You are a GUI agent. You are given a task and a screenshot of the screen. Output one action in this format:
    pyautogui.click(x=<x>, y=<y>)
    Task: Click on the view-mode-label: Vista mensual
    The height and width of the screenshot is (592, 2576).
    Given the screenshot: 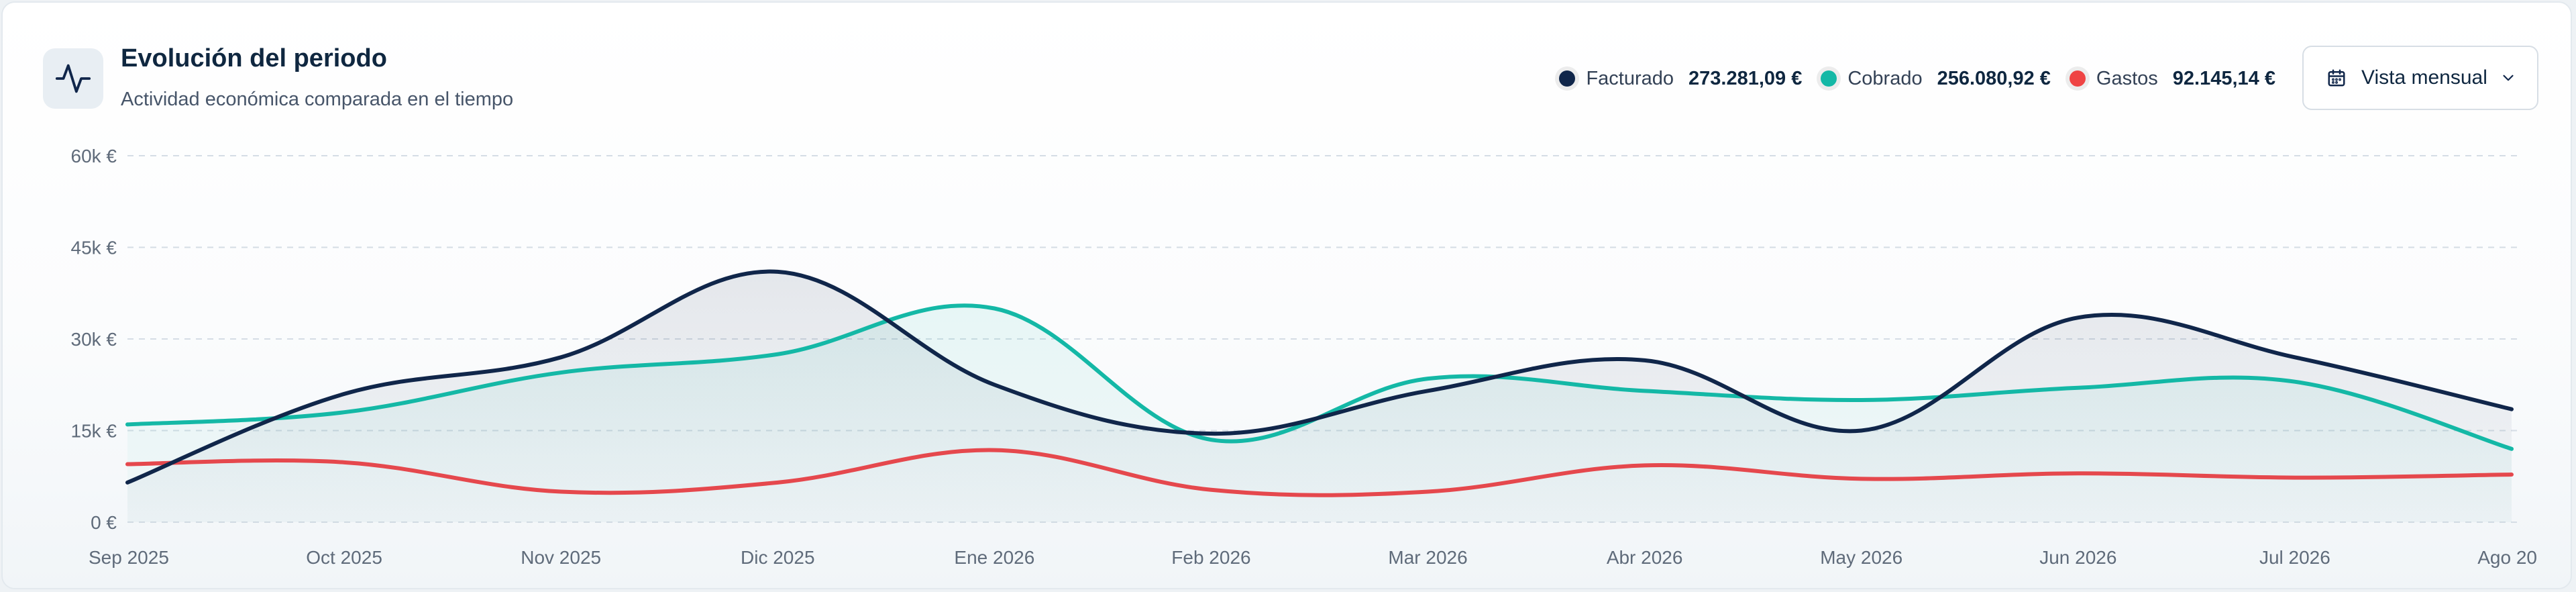 What is the action you would take?
    pyautogui.click(x=2424, y=78)
    